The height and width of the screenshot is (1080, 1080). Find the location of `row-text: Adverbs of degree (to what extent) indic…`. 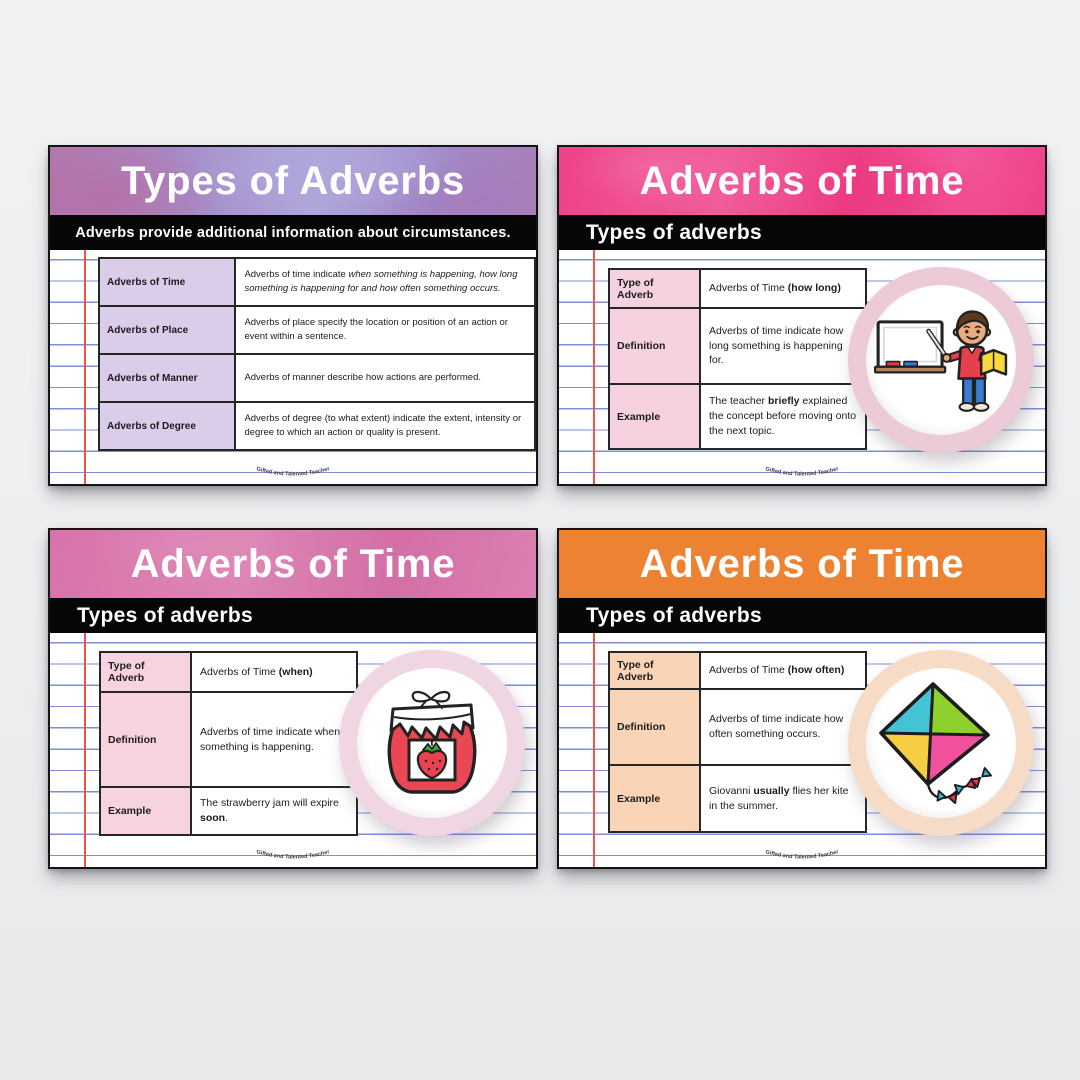

row-text: Adverbs of degree (to what extent) indic… is located at coordinates (385, 426).